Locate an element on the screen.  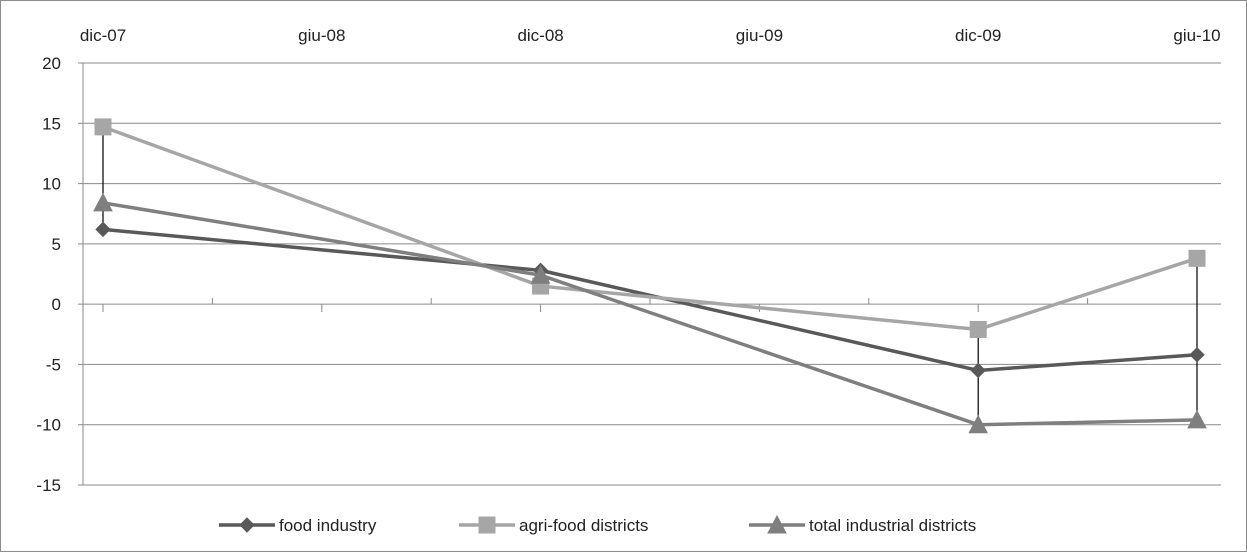
legend-marker-total-industrial-districts is located at coordinates (777, 524).